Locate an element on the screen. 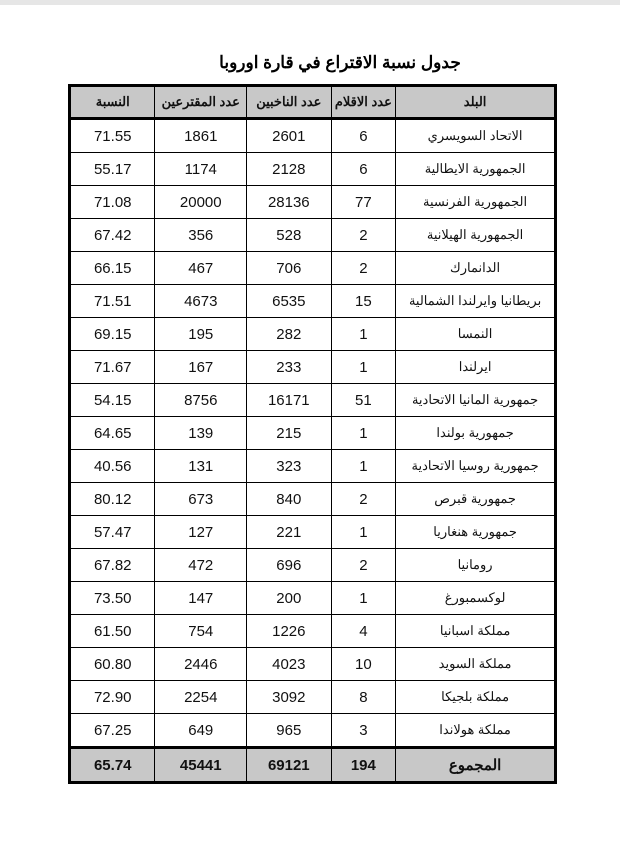 Image resolution: width=620 pixels, height=867 pixels. cell-ballots: 649 is located at coordinates (201, 730).